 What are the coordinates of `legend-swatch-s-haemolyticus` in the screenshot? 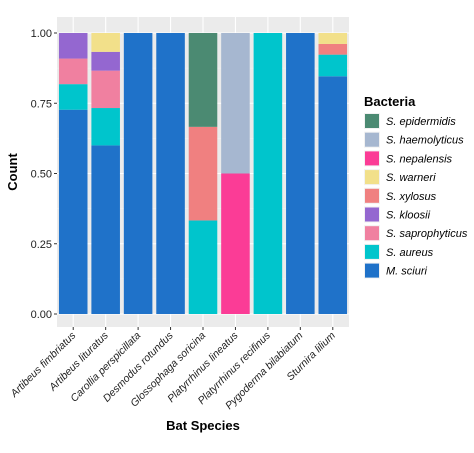 It's located at (372, 139).